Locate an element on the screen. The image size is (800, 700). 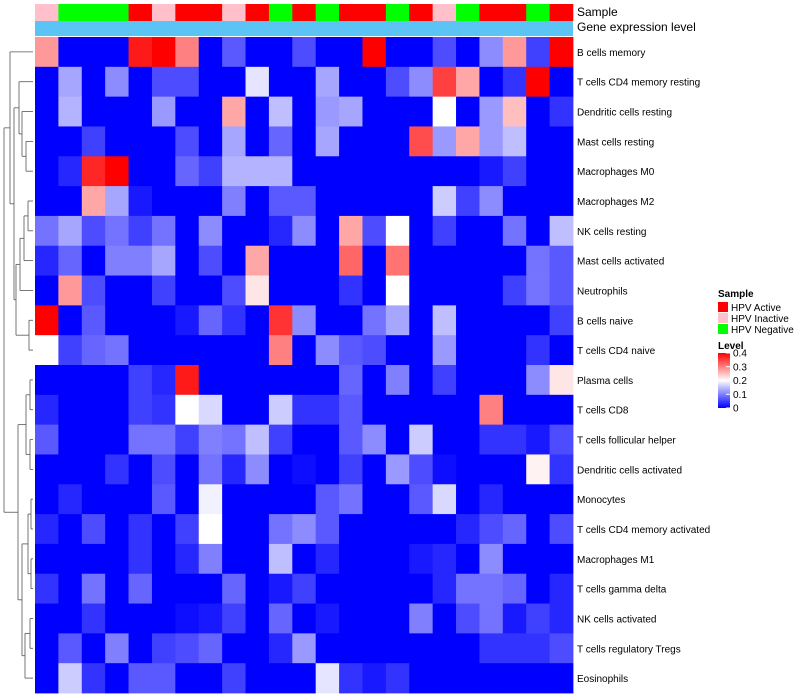
sample-legend-label: HPV Negative is located at coordinates (762, 330).